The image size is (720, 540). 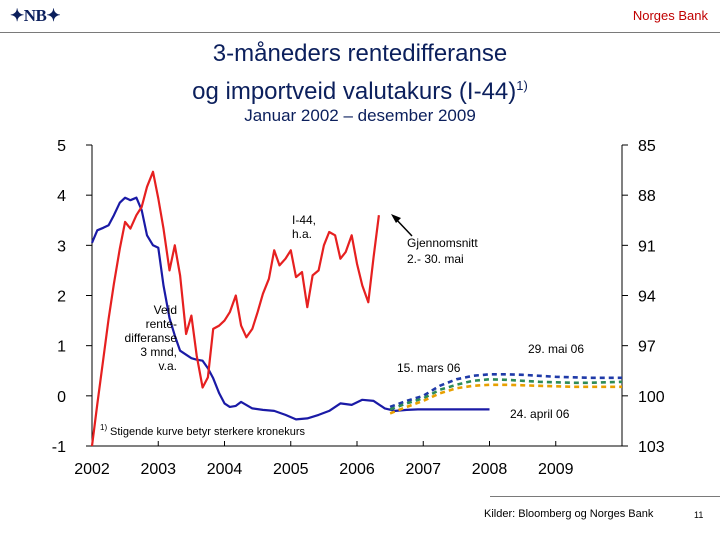 I want to click on right-tick-label: 97, so click(x=647, y=347).